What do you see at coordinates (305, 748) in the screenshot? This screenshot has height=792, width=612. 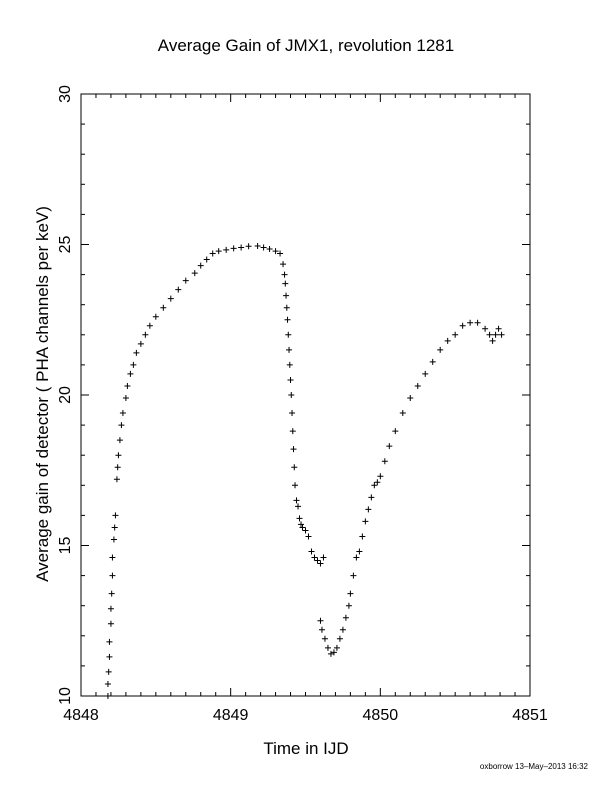 I see `x-axis-label: Time in IJD` at bounding box center [305, 748].